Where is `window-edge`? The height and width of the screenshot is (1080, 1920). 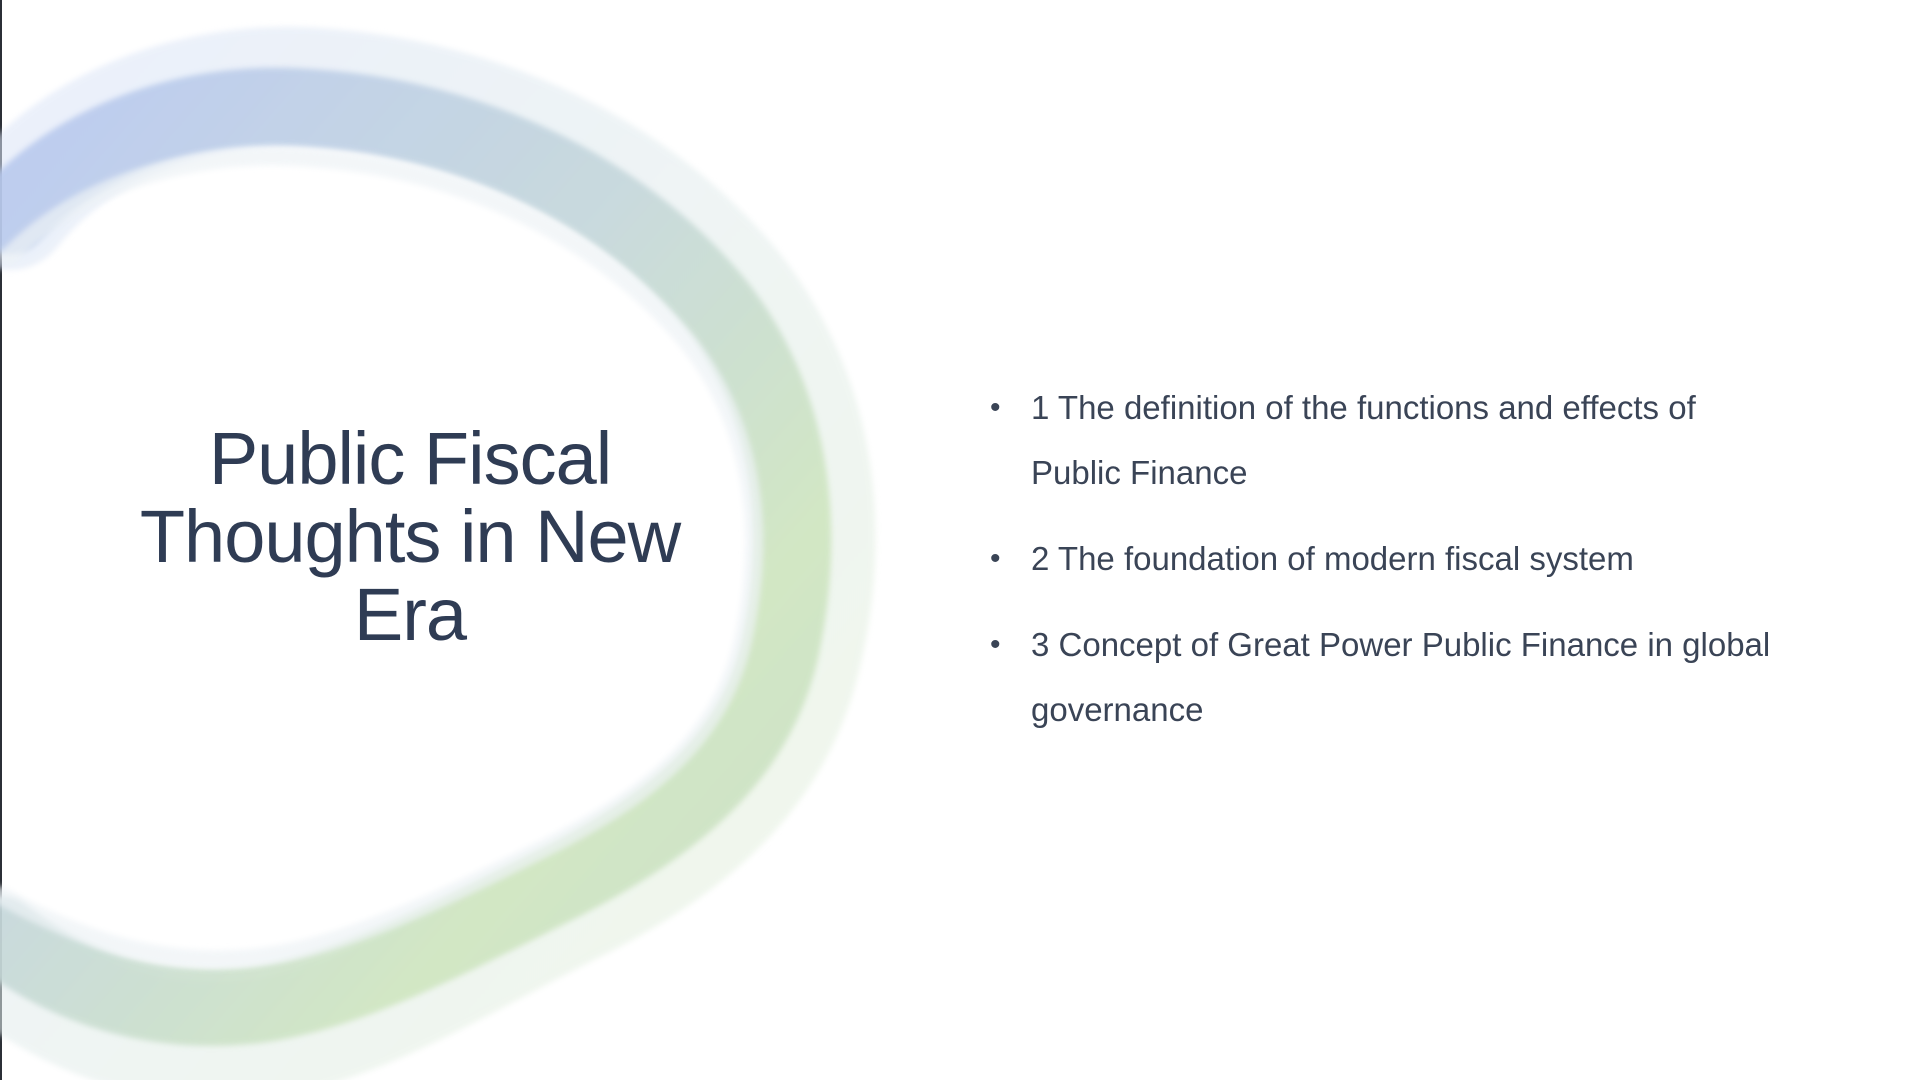
window-edge is located at coordinates (1, 540).